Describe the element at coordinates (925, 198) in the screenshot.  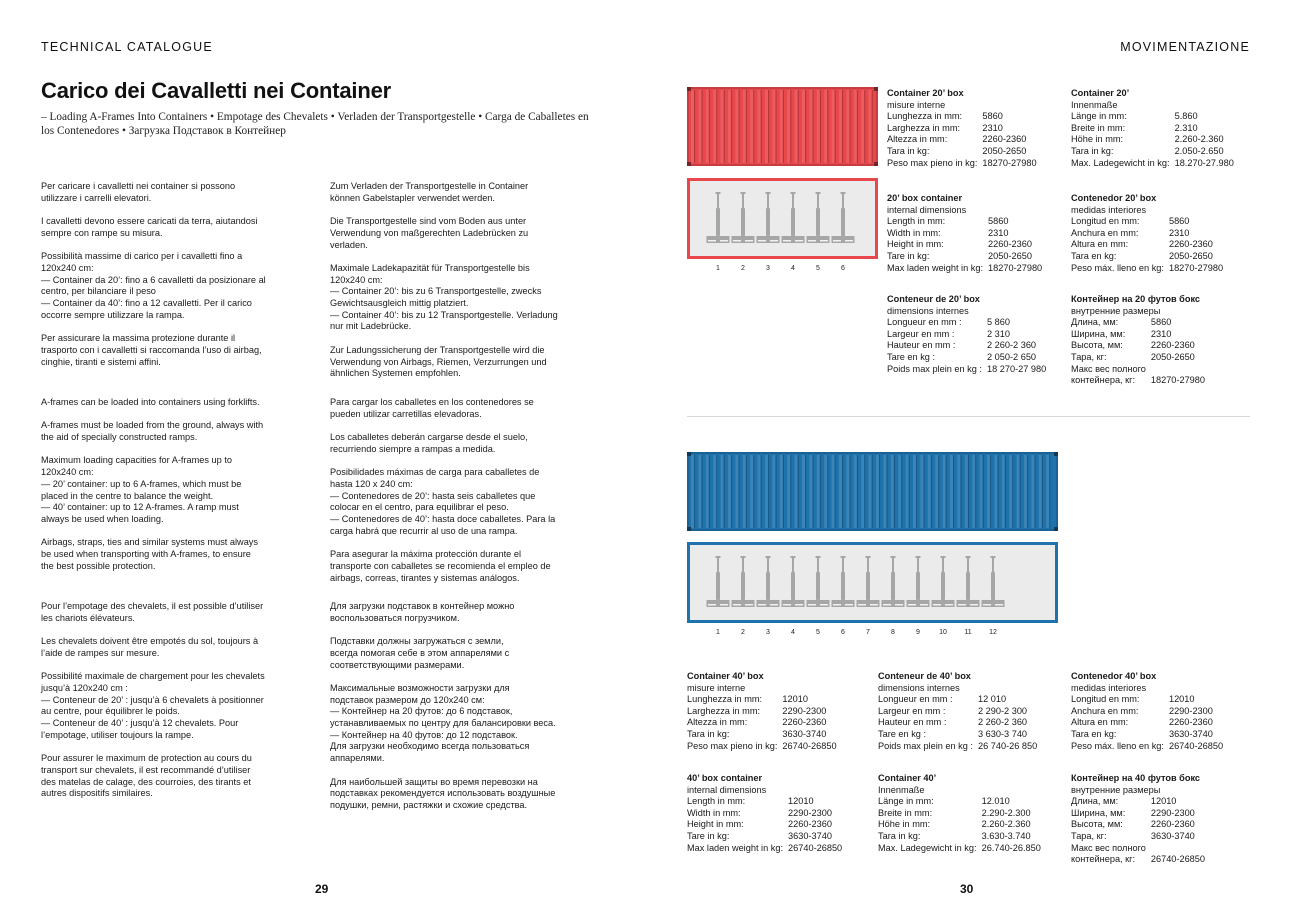
I see `spec-title: 20’ box container` at that location.